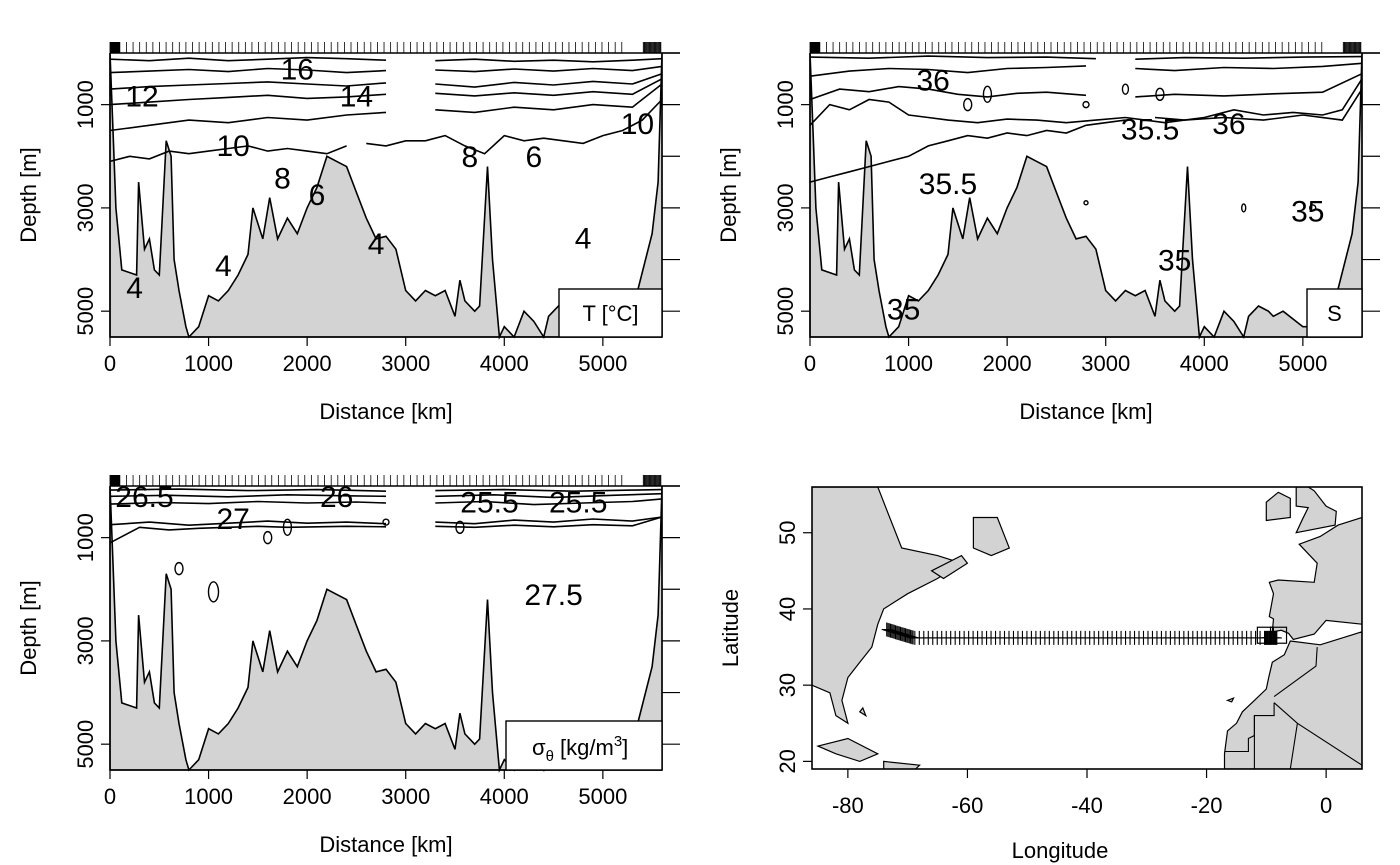  Describe the element at coordinates (787, 532) in the screenshot. I see `y-tick-label: 50` at that location.